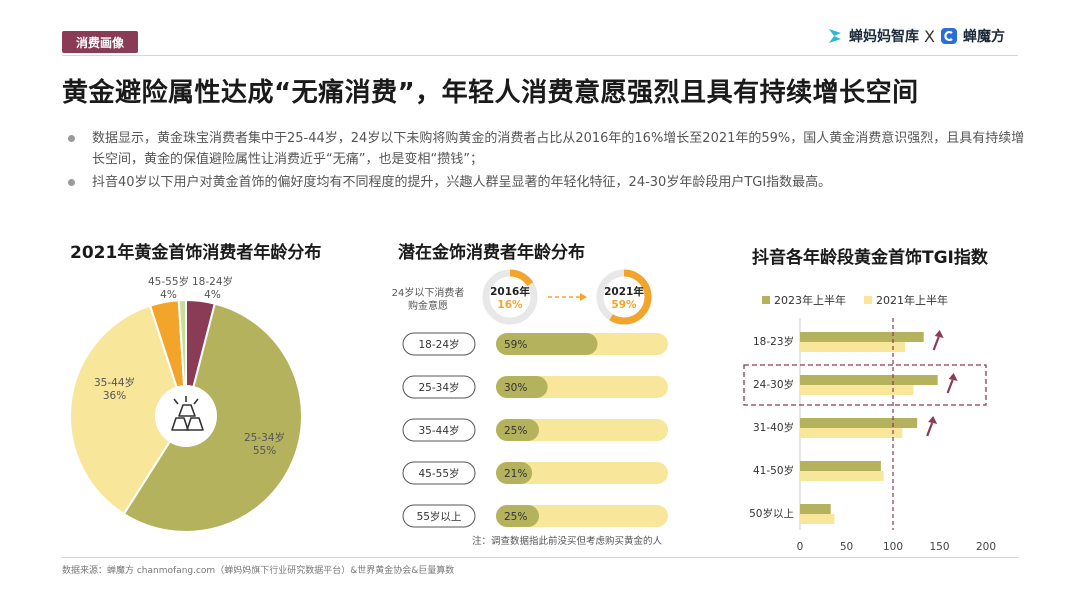 Image resolution: width=1080 pixels, height=603 pixels. Describe the element at coordinates (515, 345) in the screenshot. I see `bar-value-label: 59%` at that location.